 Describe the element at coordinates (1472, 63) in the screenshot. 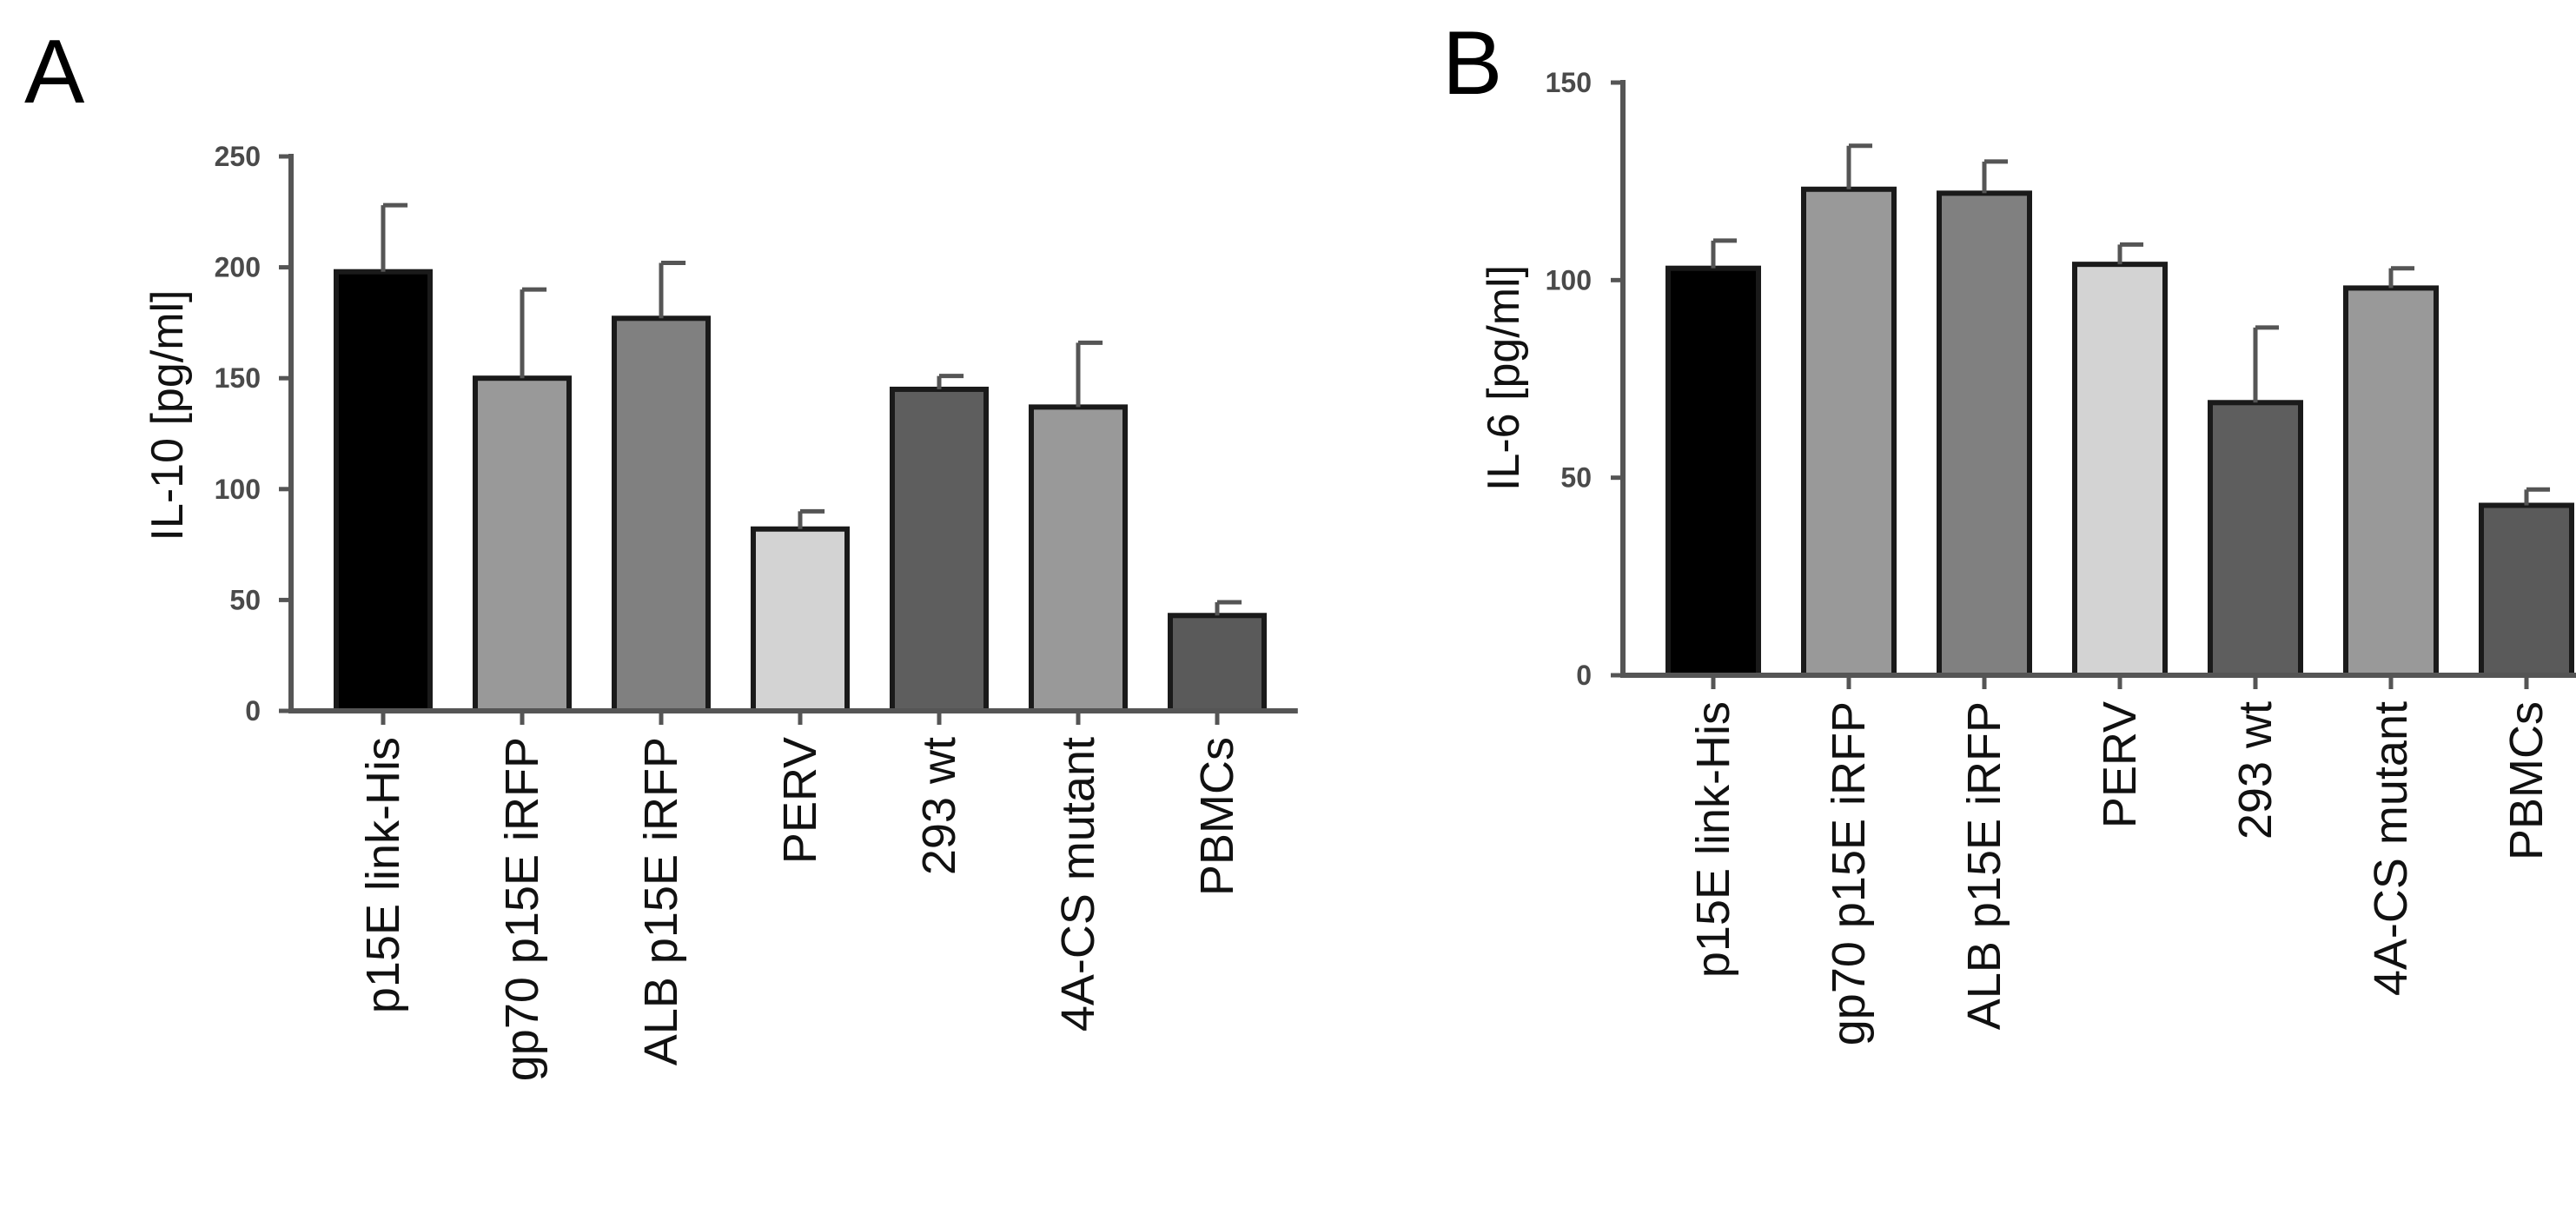

I see `panel-label-b: B` at that location.